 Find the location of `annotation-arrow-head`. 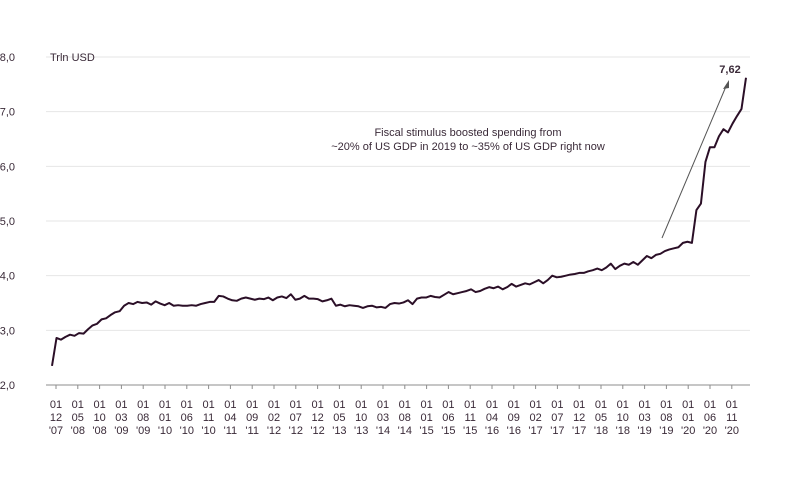

annotation-arrow-head is located at coordinates (726, 84).